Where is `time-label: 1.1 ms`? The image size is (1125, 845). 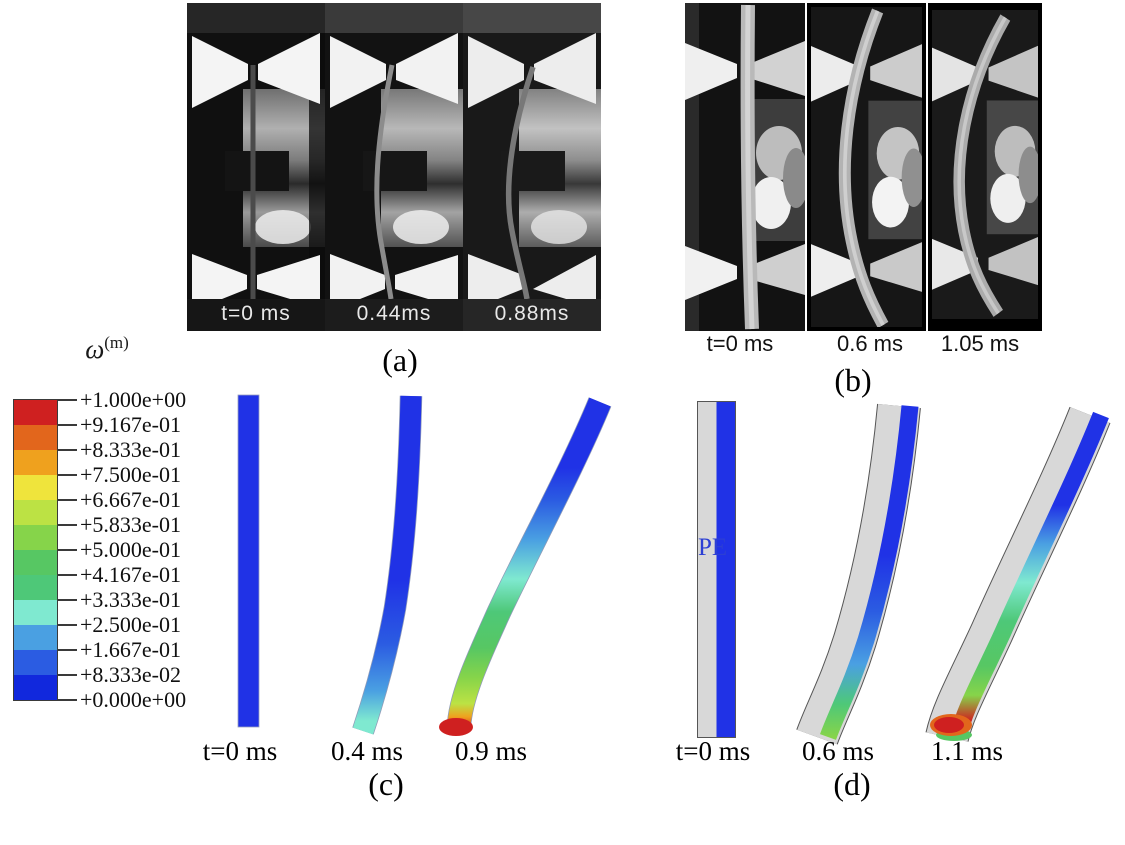
time-label: 1.1 ms is located at coordinates (966, 751).